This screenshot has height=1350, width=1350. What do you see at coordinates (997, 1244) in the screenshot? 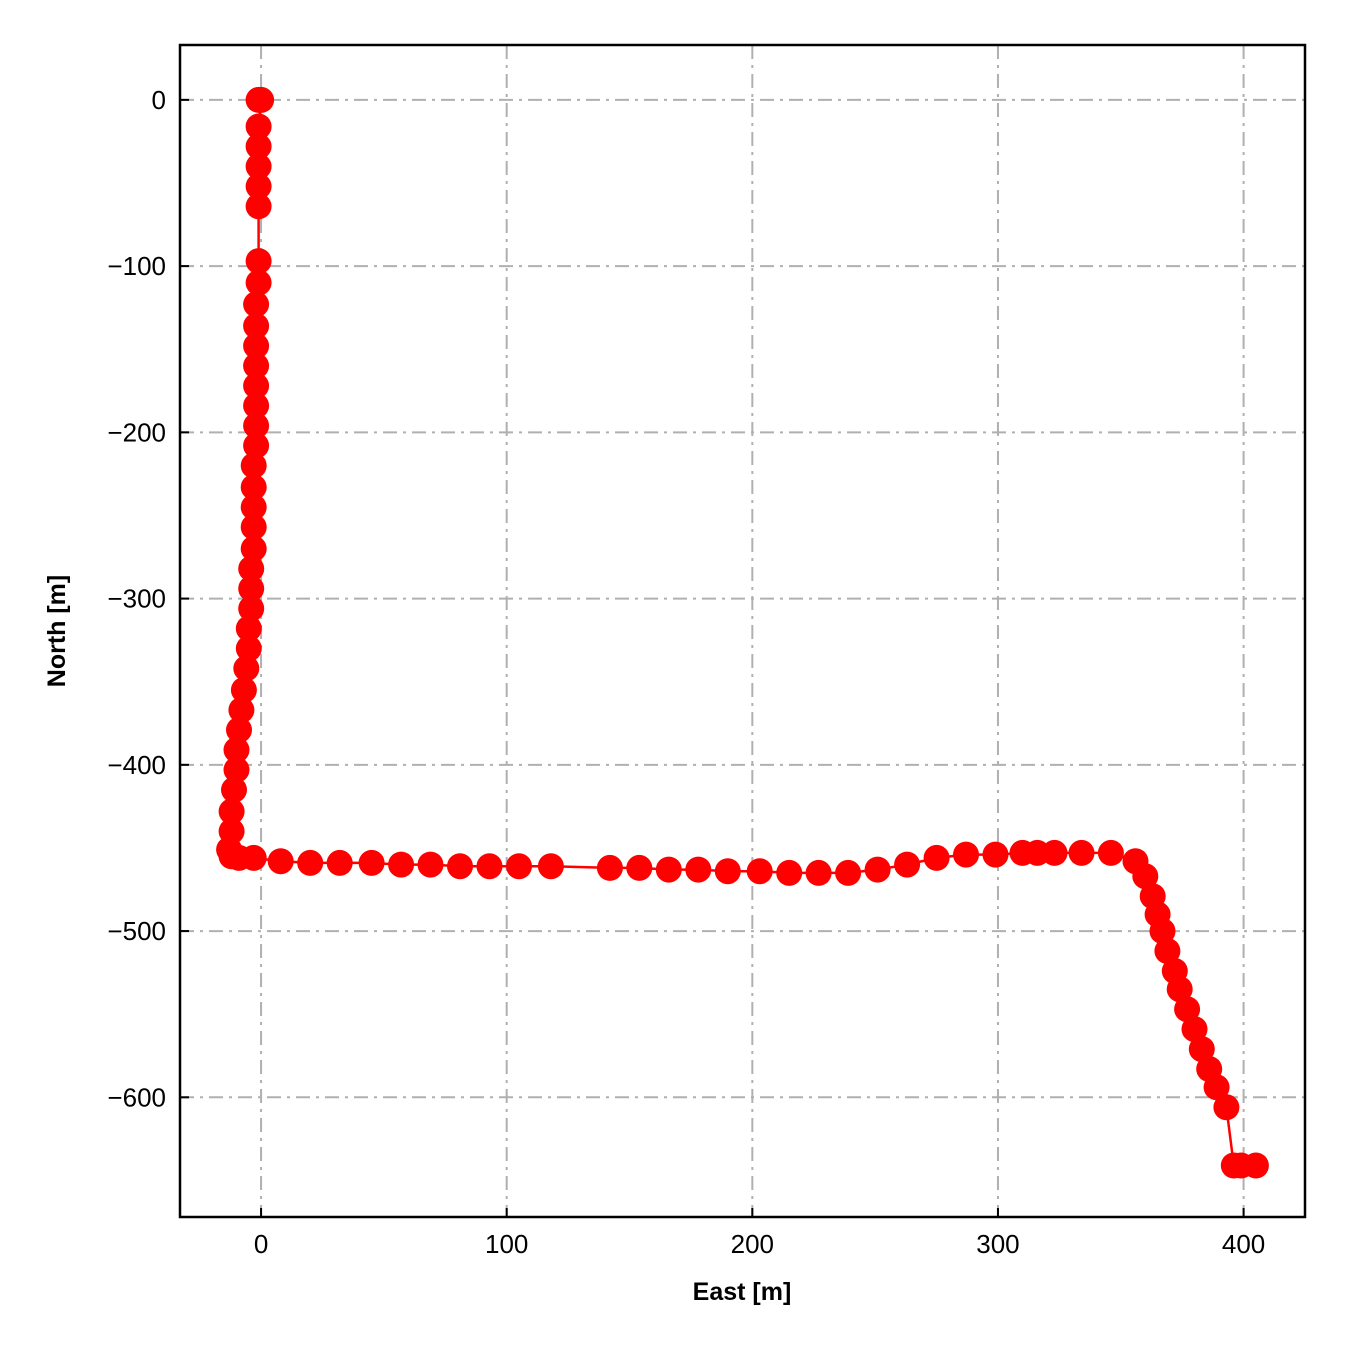
I see `x-tick-label: 300` at bounding box center [997, 1244].